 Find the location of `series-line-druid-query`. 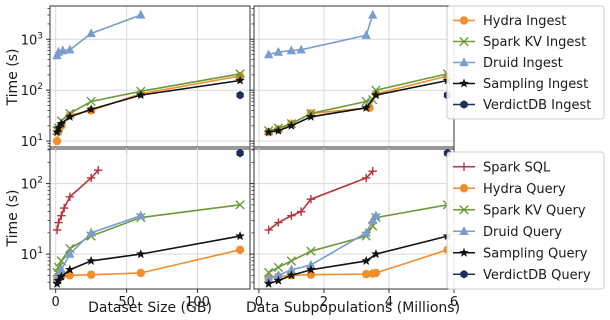

series-line-druid-query is located at coordinates (322, 247).